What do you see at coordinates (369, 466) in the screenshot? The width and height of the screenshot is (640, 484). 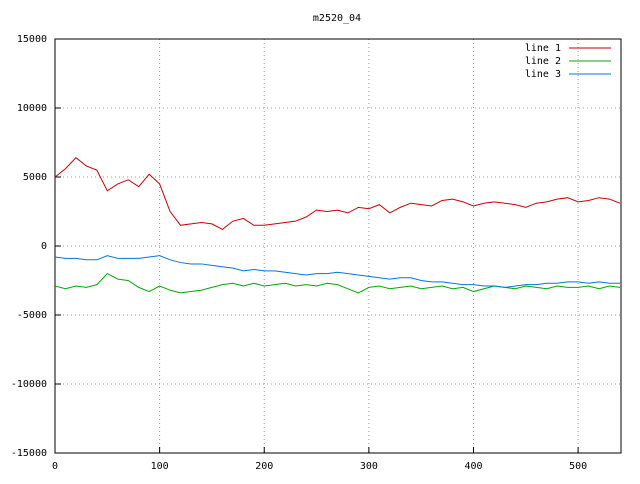 I see `x-tick-label: 300` at bounding box center [369, 466].